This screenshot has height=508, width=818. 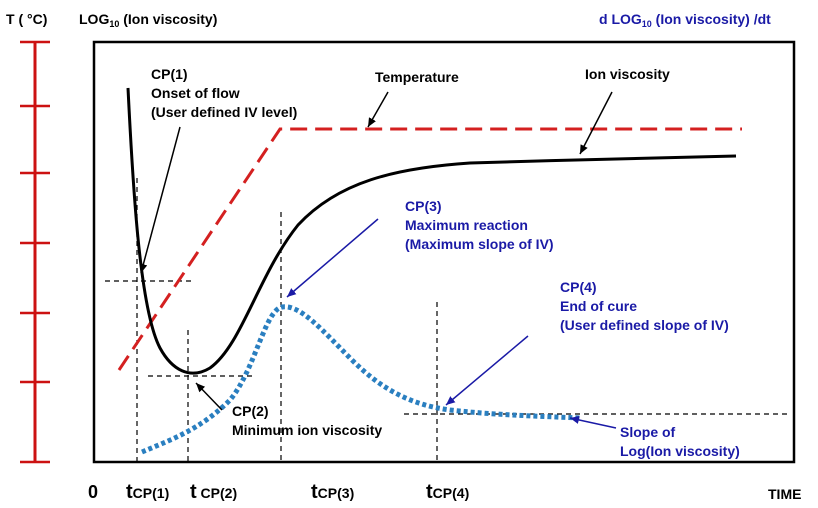 I want to click on svg-text: CP(2), so click(x=250, y=411).